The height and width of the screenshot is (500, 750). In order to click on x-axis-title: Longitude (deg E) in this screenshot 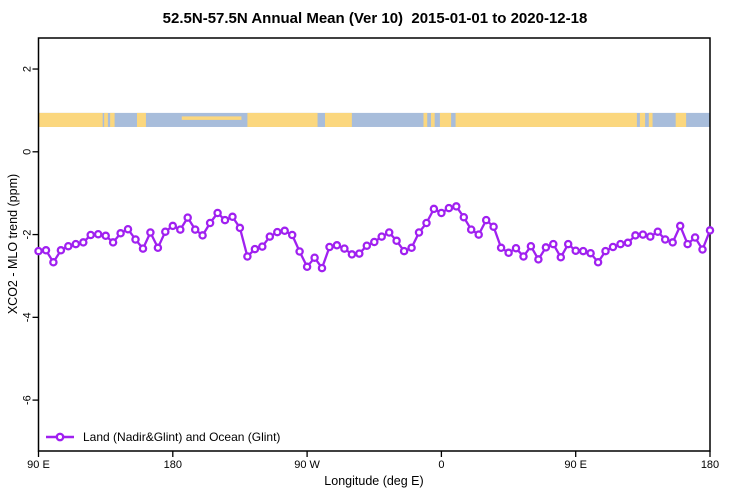, I will do `click(374, 481)`.